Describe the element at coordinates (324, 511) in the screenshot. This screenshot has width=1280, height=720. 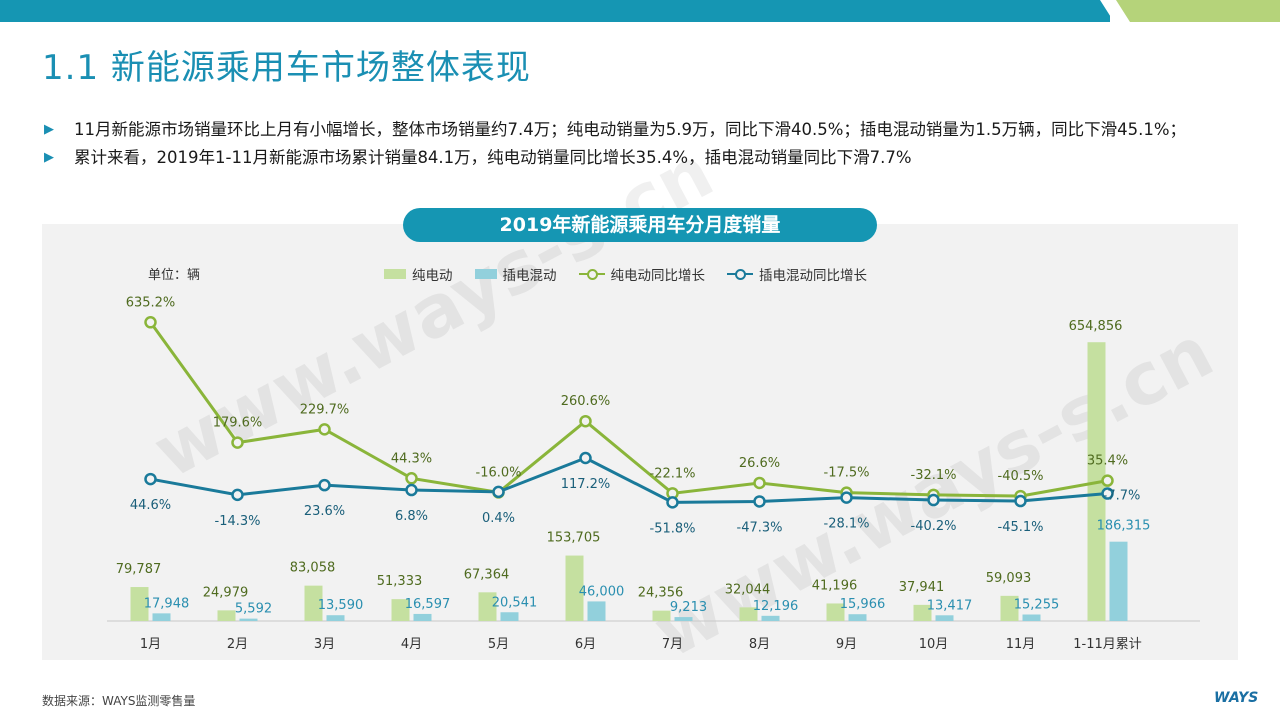
I see `label-phev-growth: 23.6%` at that location.